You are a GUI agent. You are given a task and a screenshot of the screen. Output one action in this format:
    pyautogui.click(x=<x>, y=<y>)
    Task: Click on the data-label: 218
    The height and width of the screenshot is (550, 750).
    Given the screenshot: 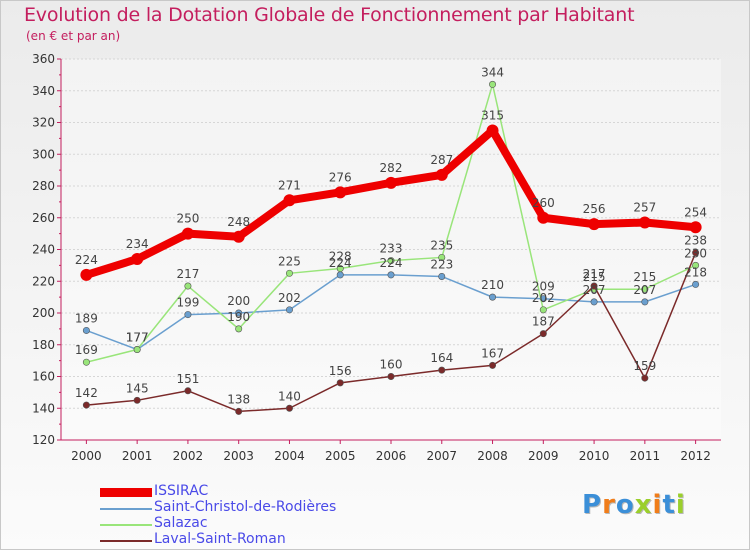 What is the action you would take?
    pyautogui.click(x=695, y=272)
    